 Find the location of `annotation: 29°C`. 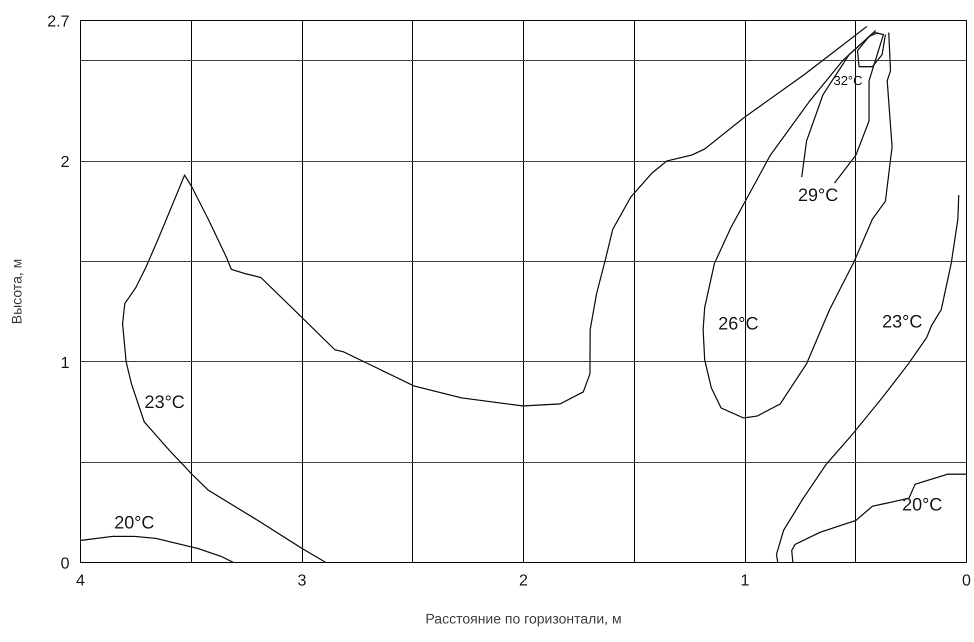

annotation: 29°C is located at coordinates (818, 195).